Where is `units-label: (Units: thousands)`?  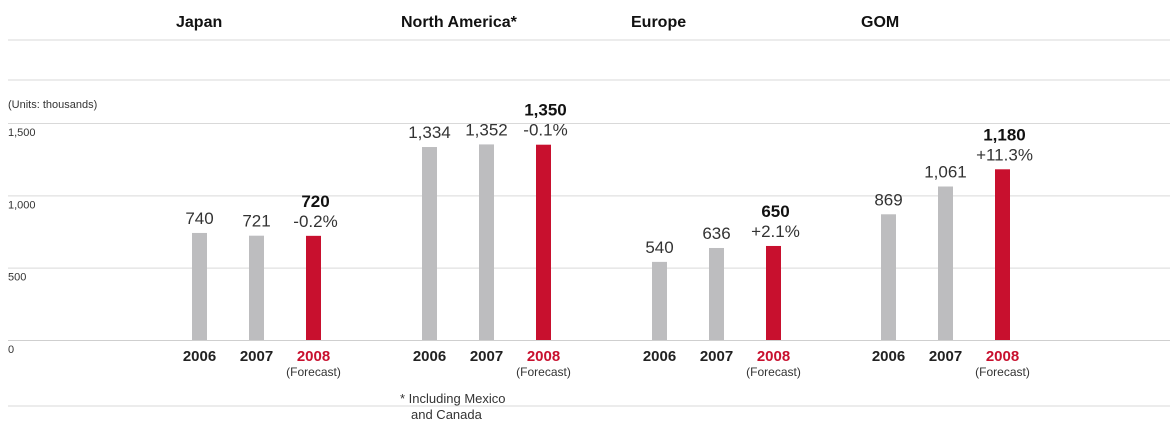
units-label: (Units: thousands) is located at coordinates (52, 105).